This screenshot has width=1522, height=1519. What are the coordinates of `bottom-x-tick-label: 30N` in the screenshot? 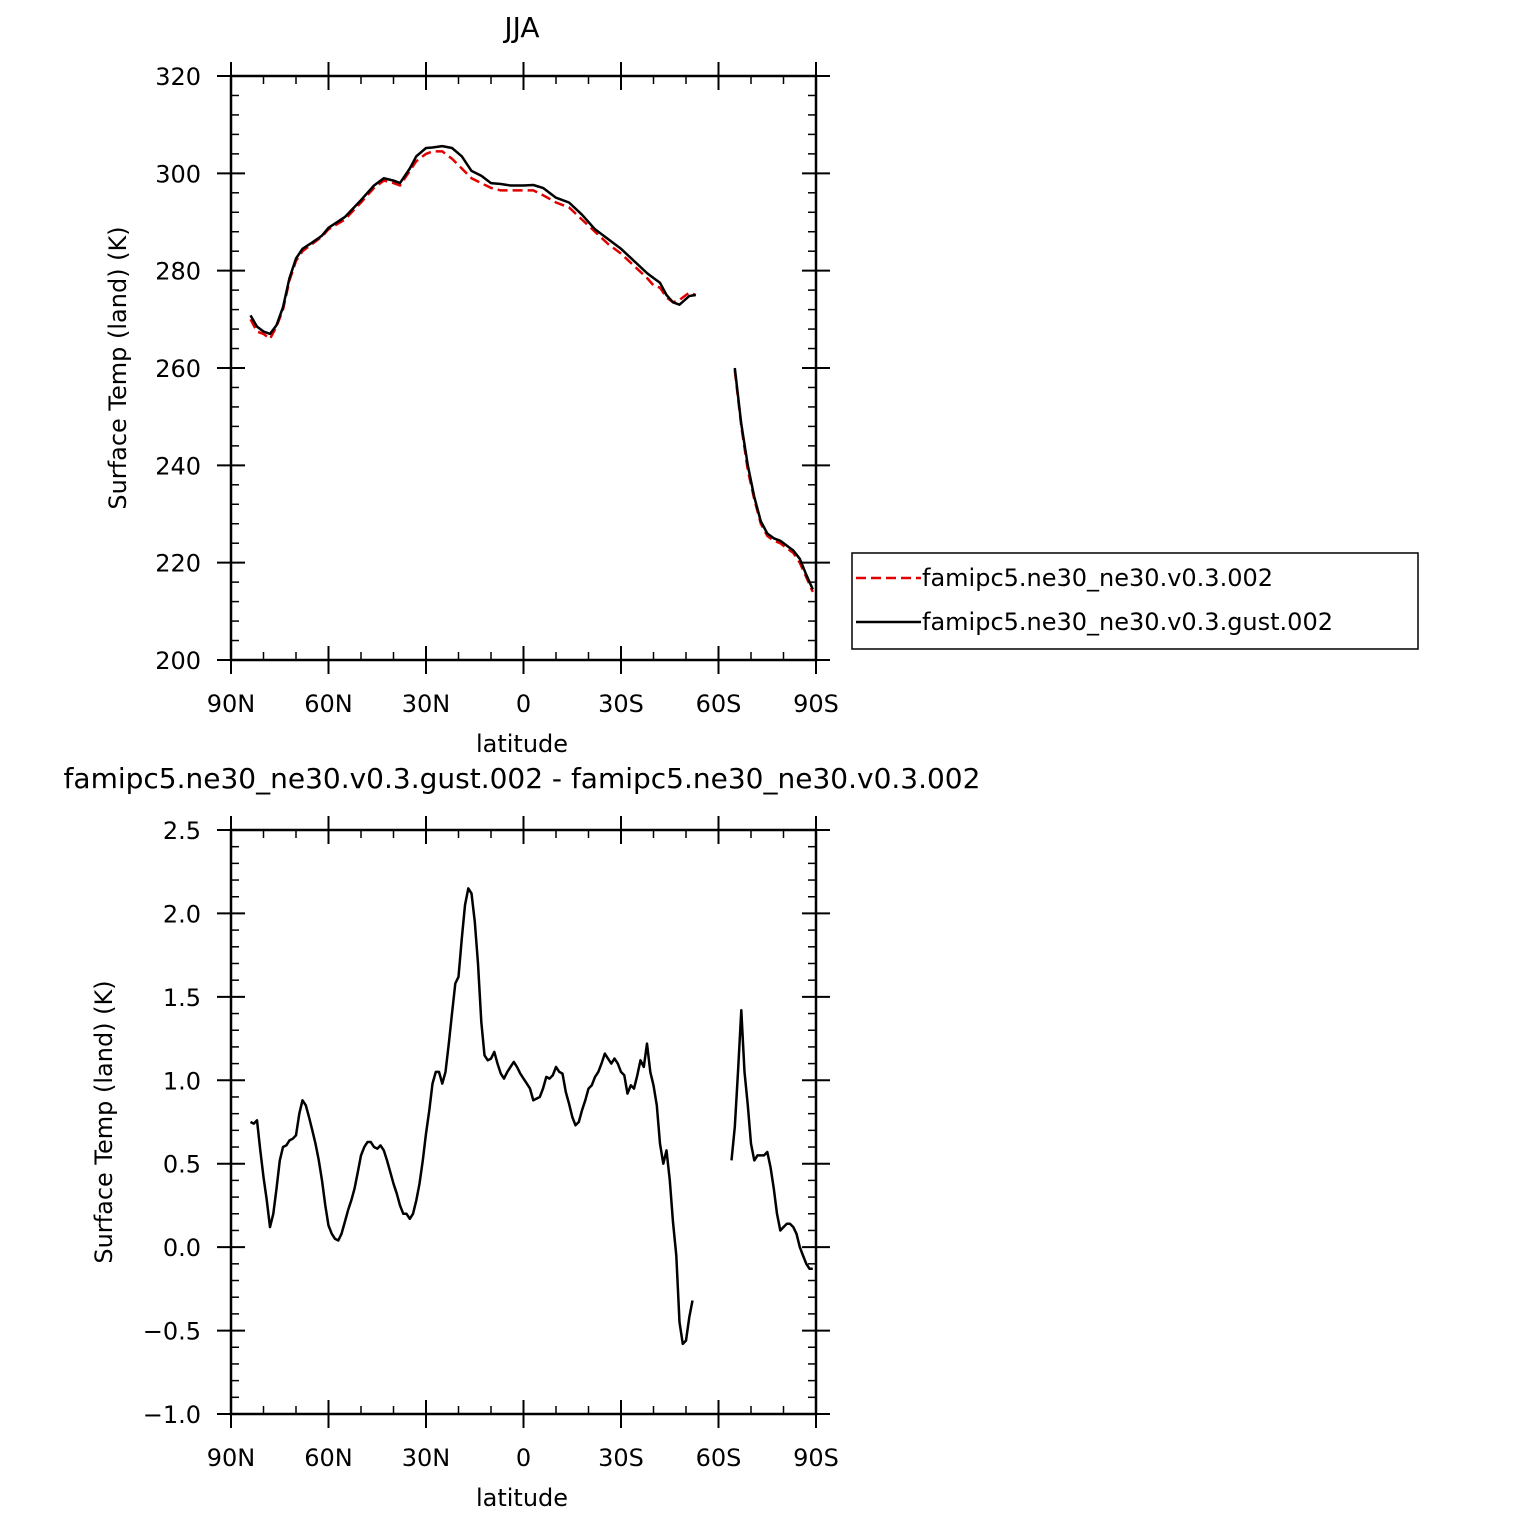 It's located at (426, 1458).